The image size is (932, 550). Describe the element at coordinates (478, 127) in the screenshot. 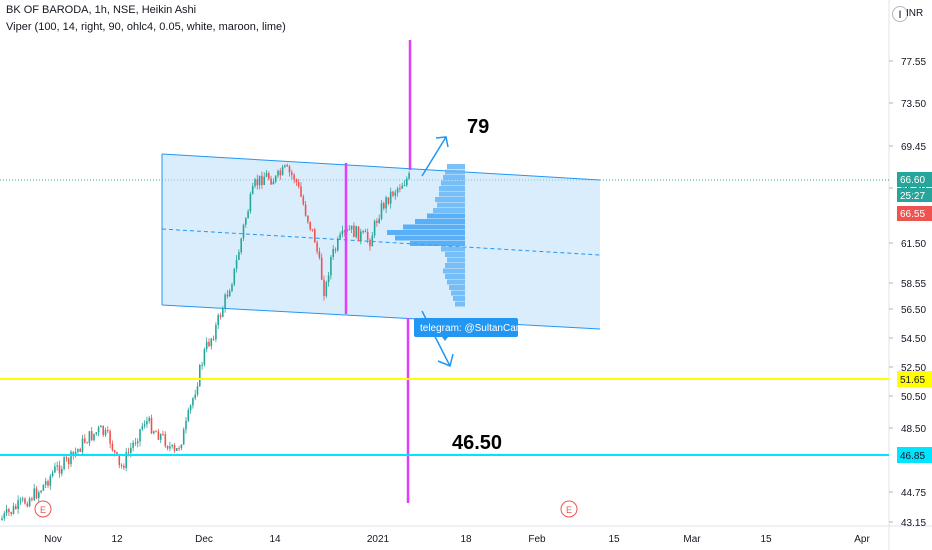

I see `target-up-label: 79` at that location.